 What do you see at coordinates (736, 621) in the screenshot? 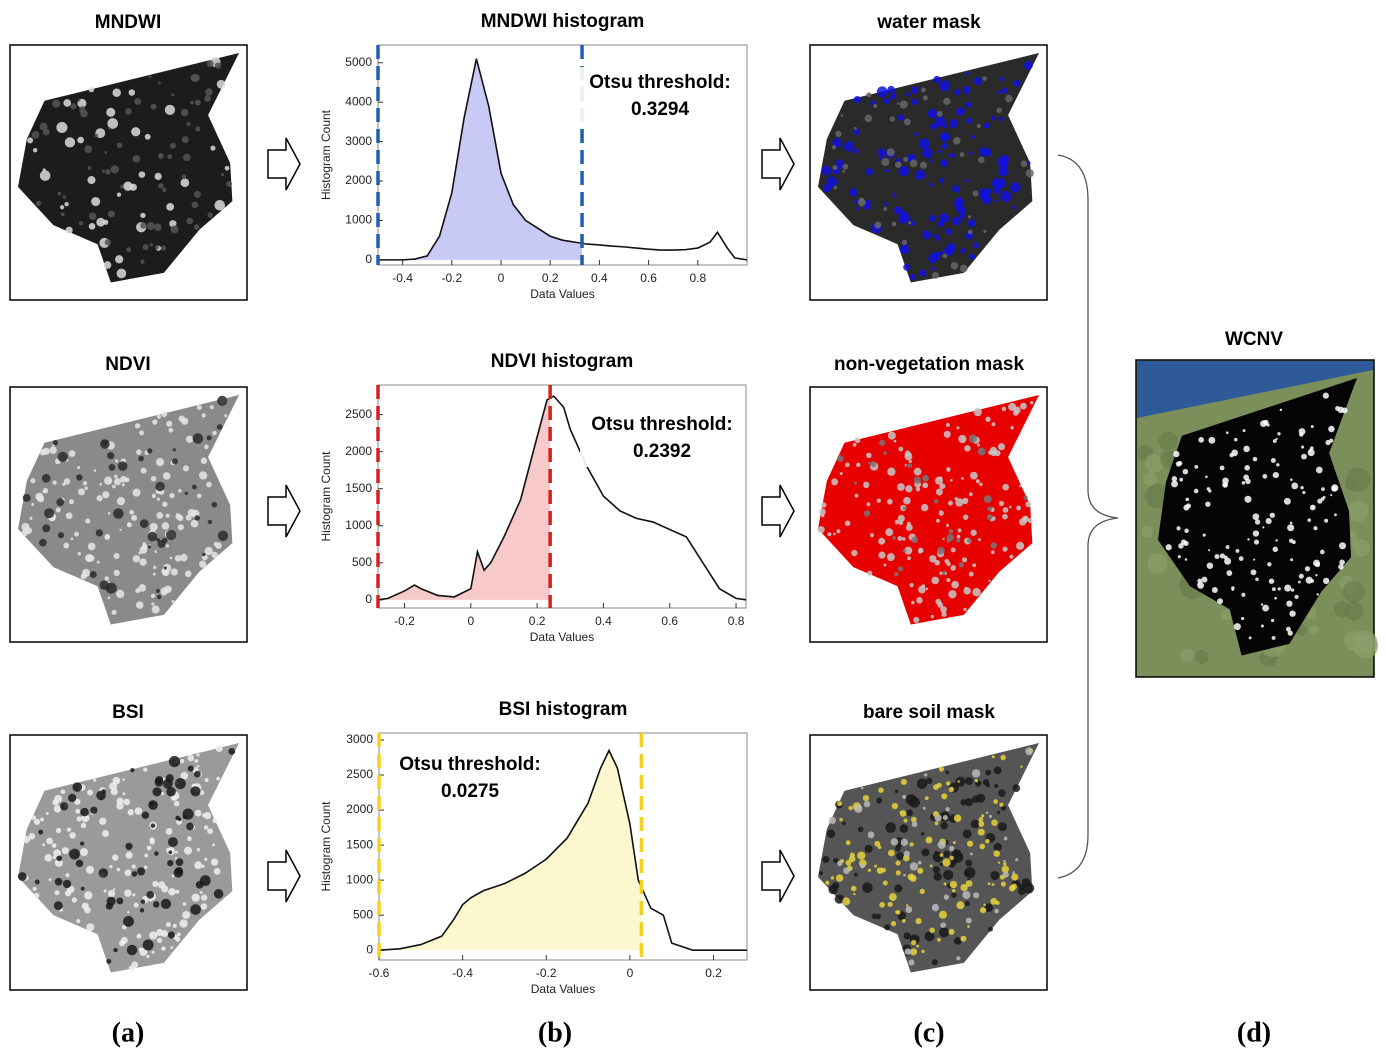
I see `x-tick-label: 0.8` at bounding box center [736, 621].